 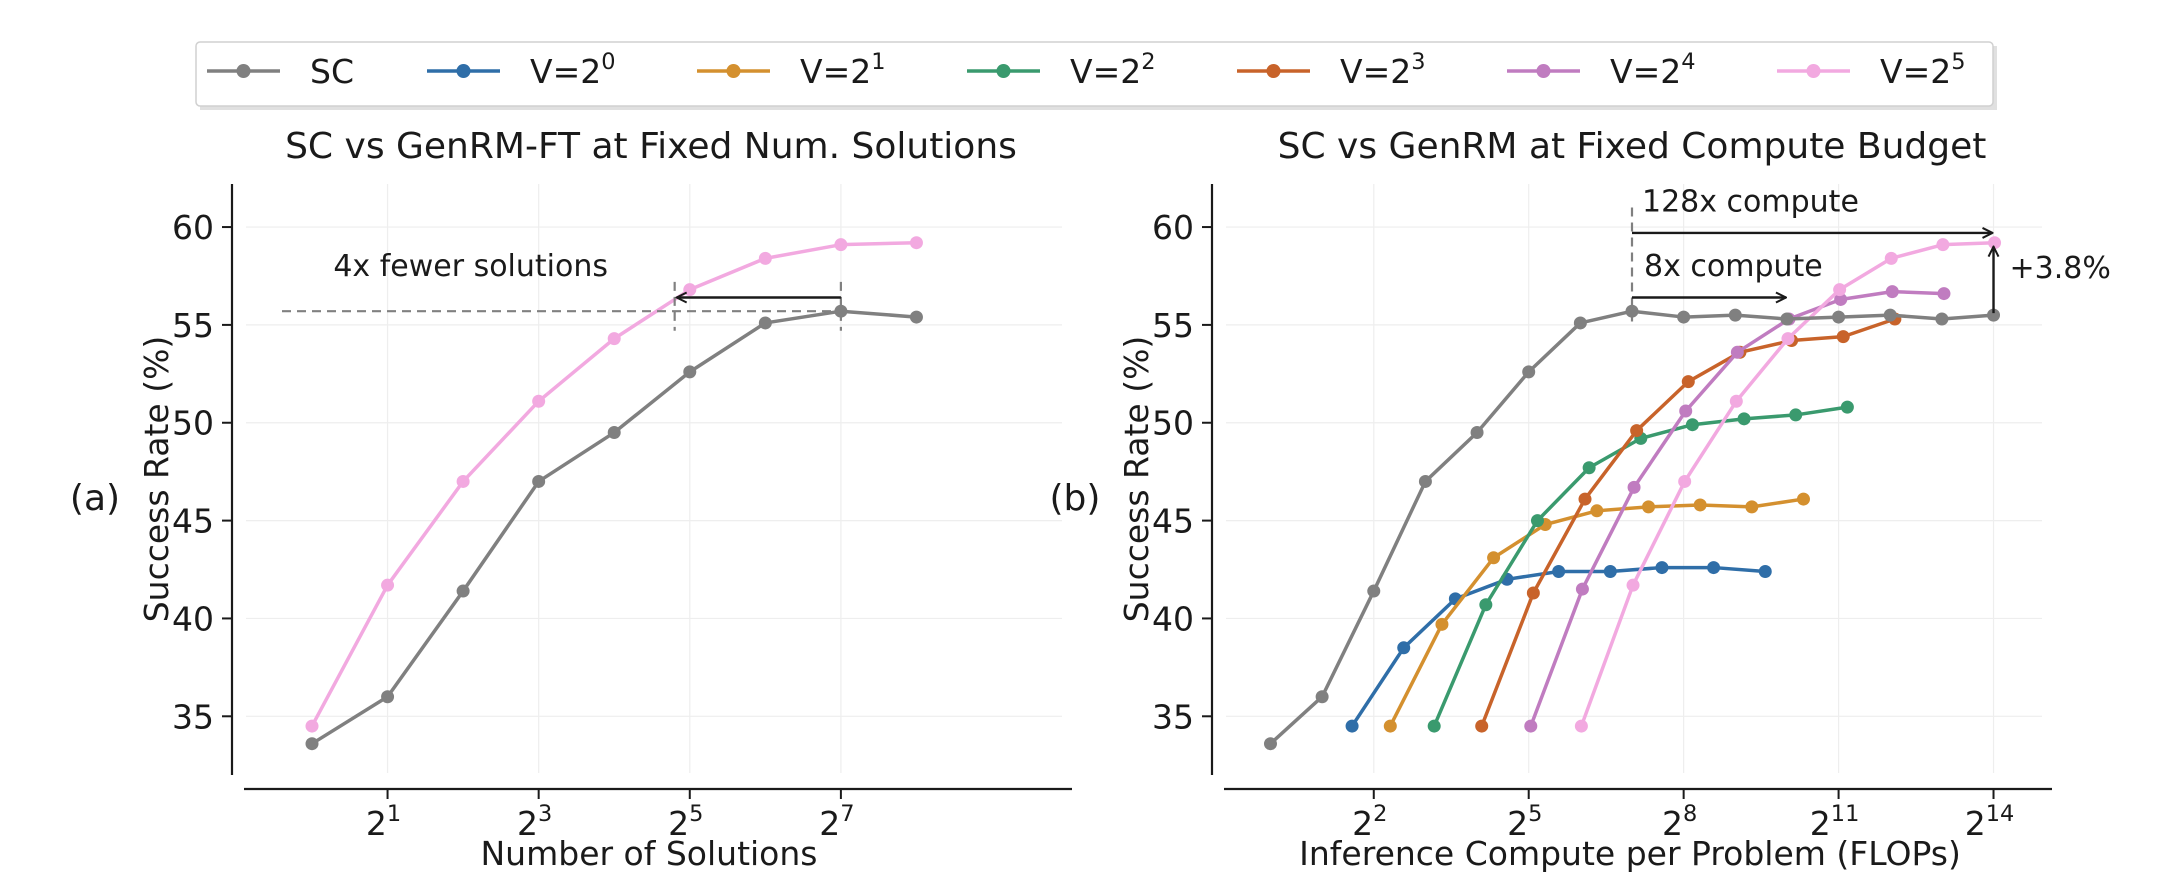 What do you see at coordinates (1543, 71) in the screenshot?
I see `legend-marker-V4` at bounding box center [1543, 71].